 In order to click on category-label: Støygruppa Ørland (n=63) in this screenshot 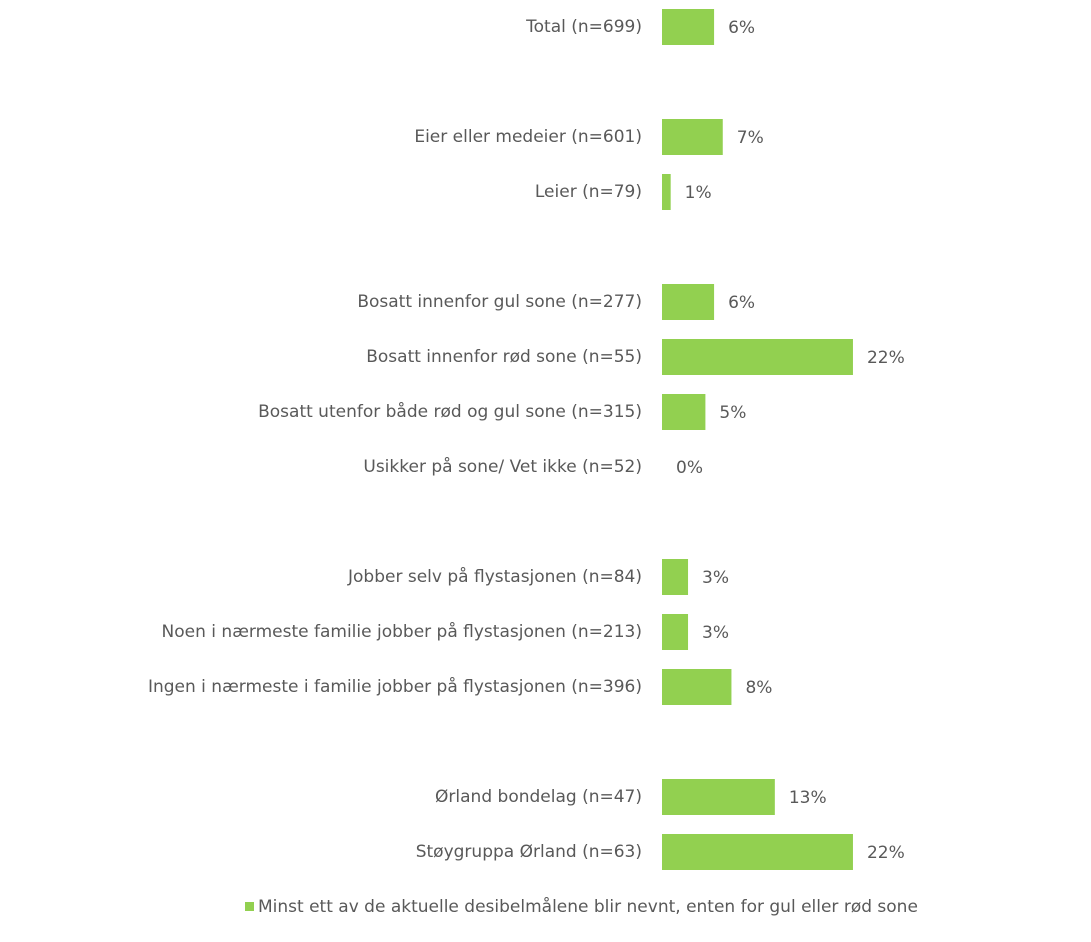, I will do `click(529, 852)`.